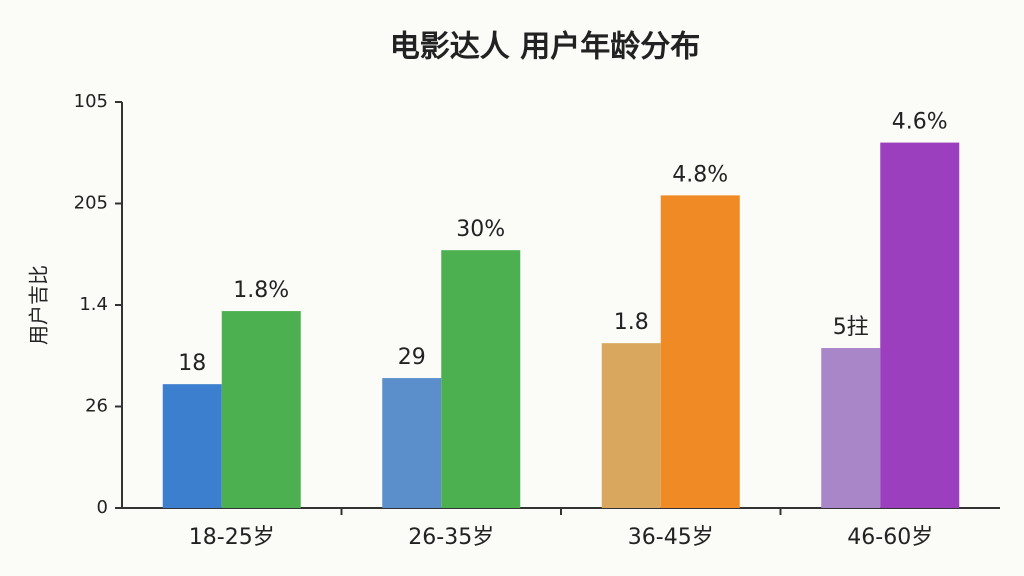 The image size is (1024, 576). I want to click on y-tick-label: 26, so click(96, 406).